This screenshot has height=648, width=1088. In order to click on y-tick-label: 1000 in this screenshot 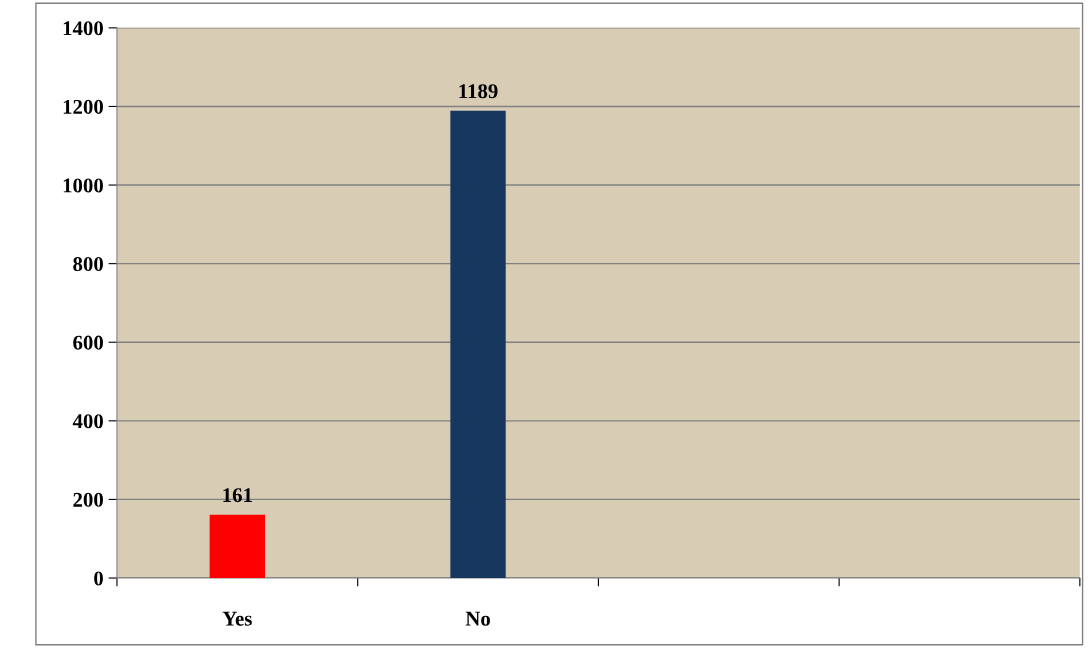, I will do `click(83, 185)`.